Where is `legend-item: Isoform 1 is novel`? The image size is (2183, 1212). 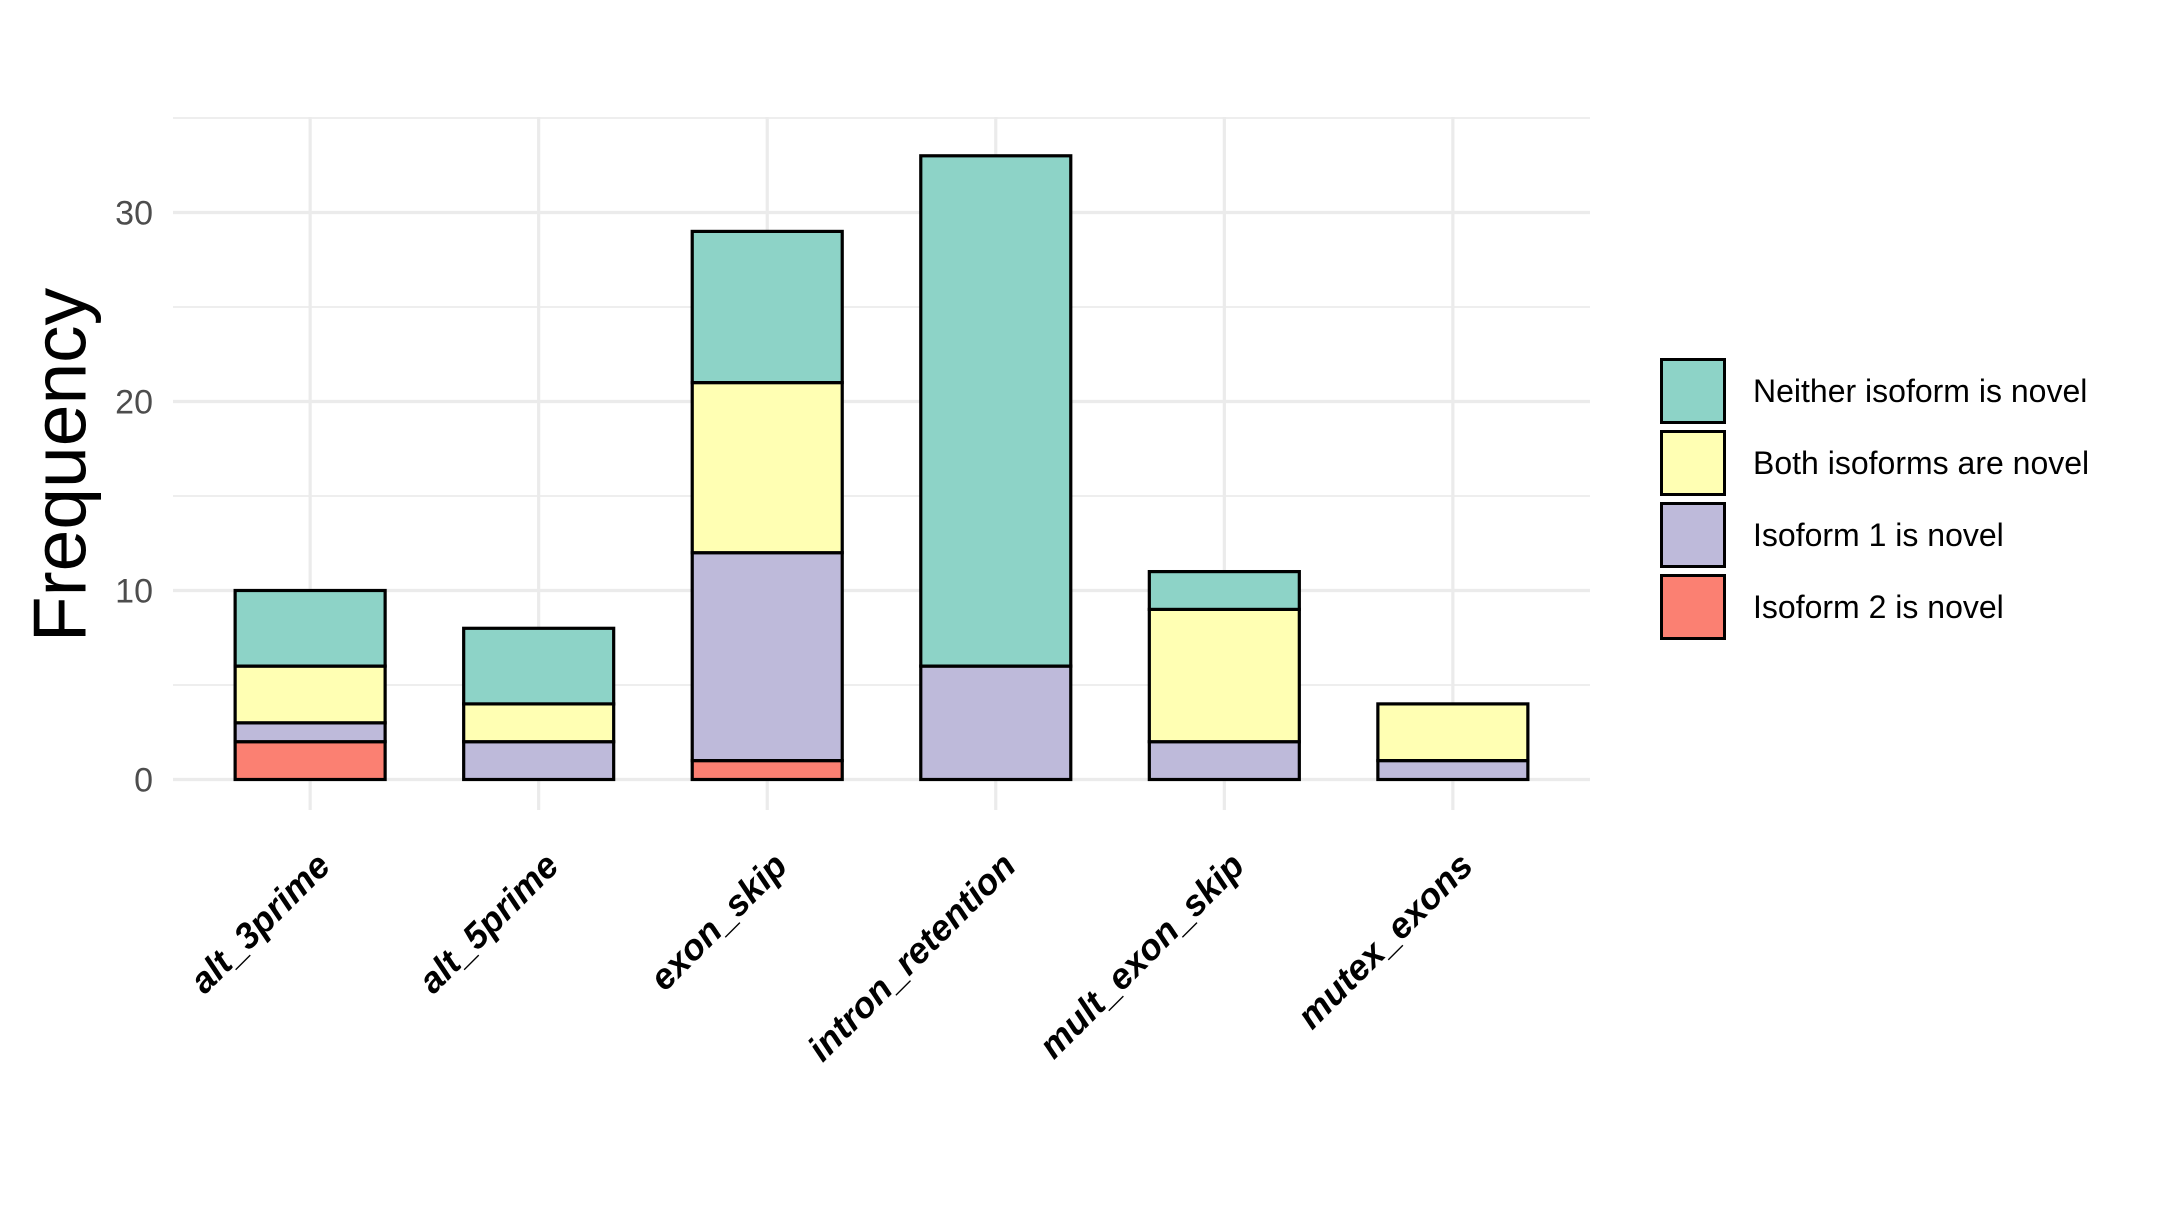
legend-item: Isoform 1 is novel is located at coordinates (1874, 535).